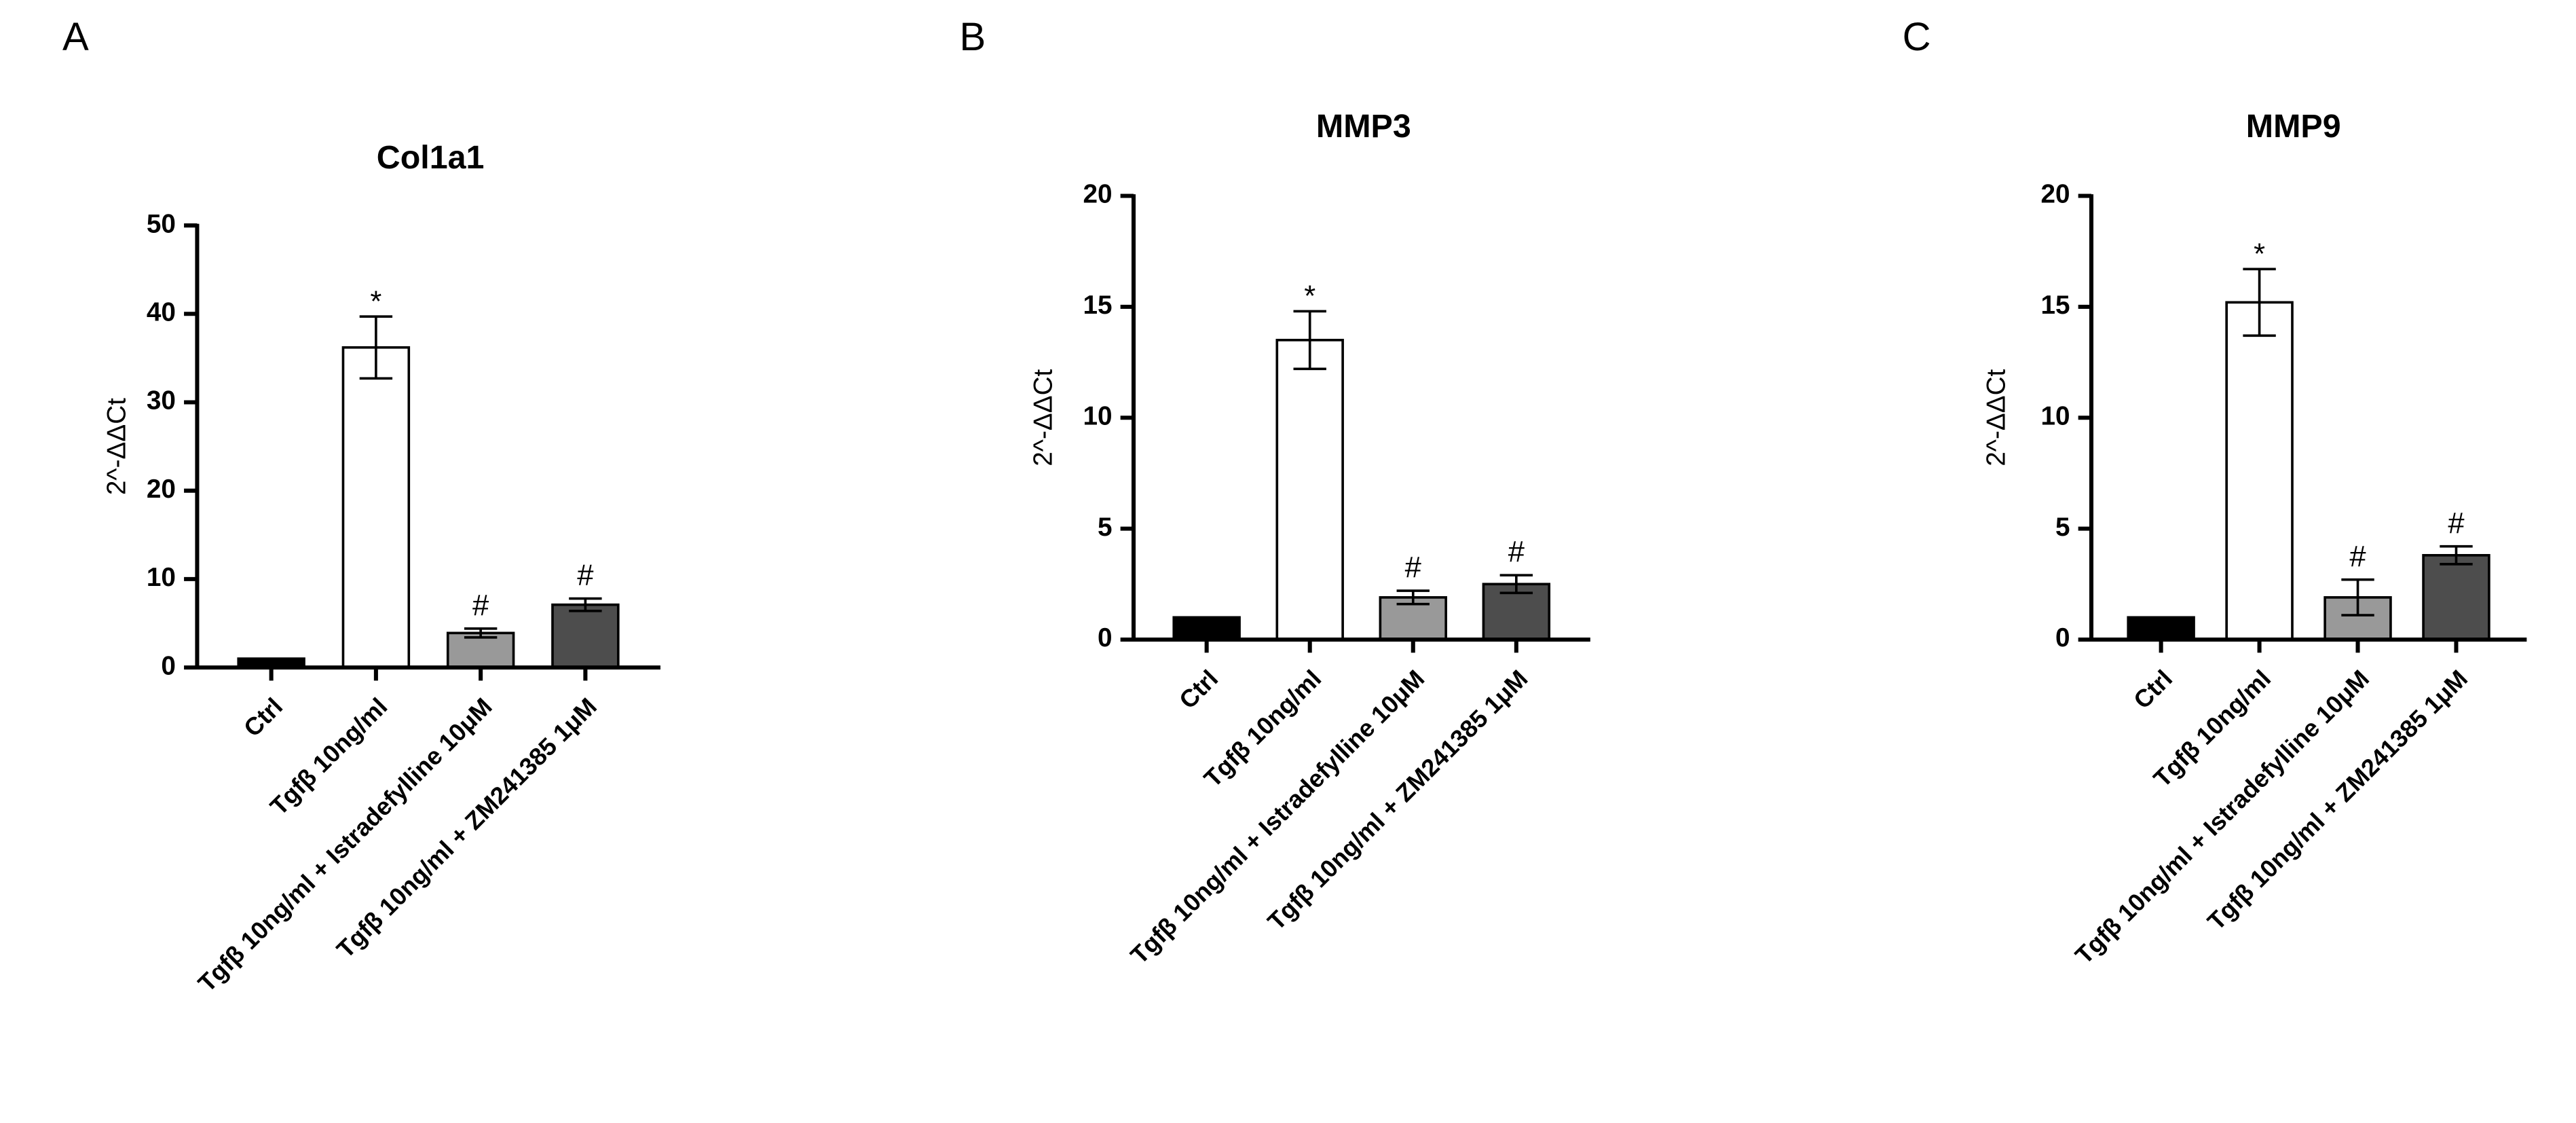 This screenshot has width=2576, height=1123. Describe the element at coordinates (431, 157) in the screenshot. I see `chart-title: Col1a1` at that location.